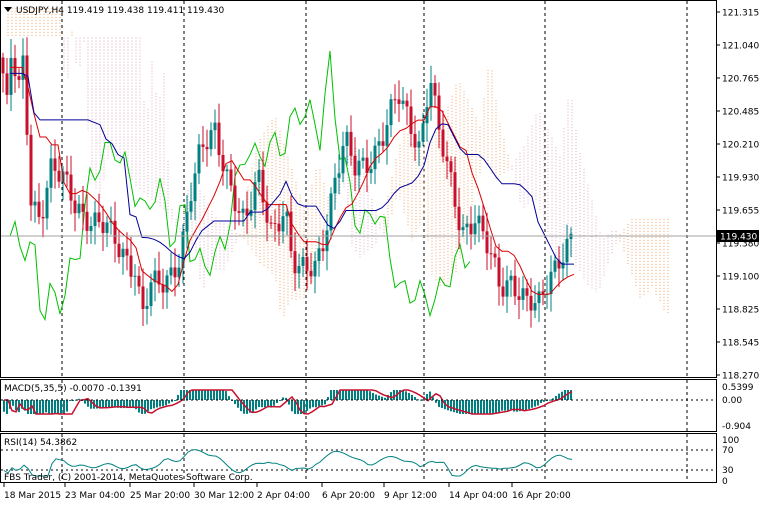  Describe the element at coordinates (283, 496) in the screenshot. I see `time-tick-label: 2 Apr 04:00` at that location.